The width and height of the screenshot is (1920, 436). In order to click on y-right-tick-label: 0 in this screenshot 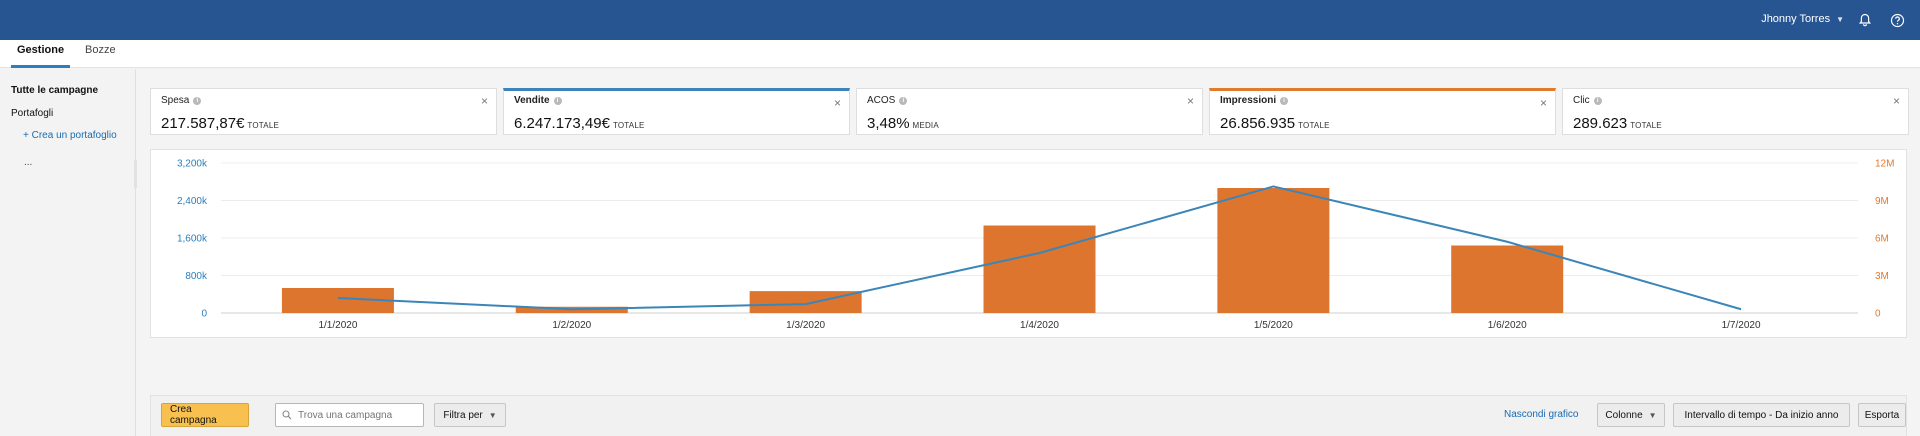, I will do `click(1878, 314)`.